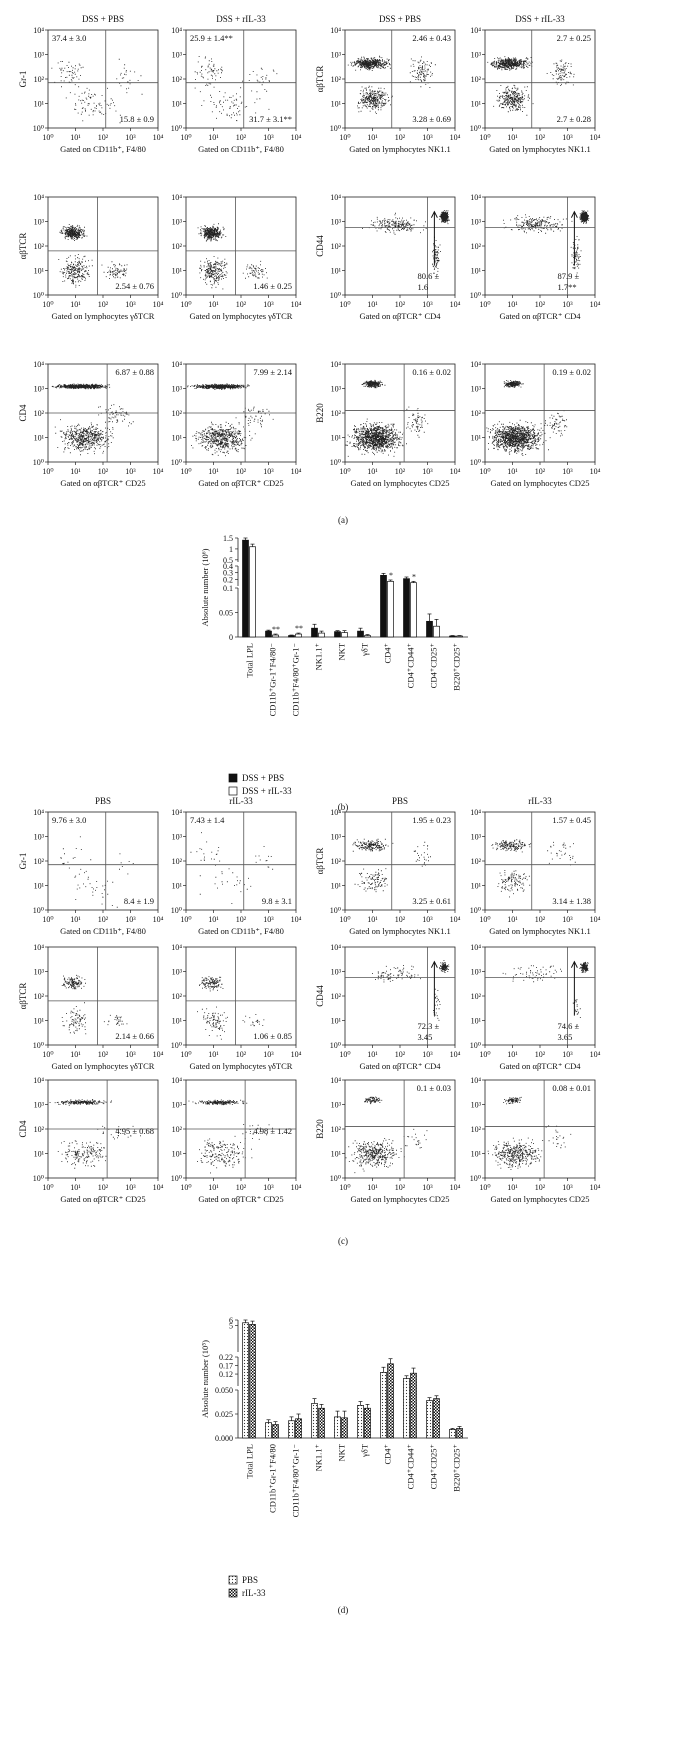 The width and height of the screenshot is (687, 1754). I want to click on column-title: rIL-33, so click(241, 801).